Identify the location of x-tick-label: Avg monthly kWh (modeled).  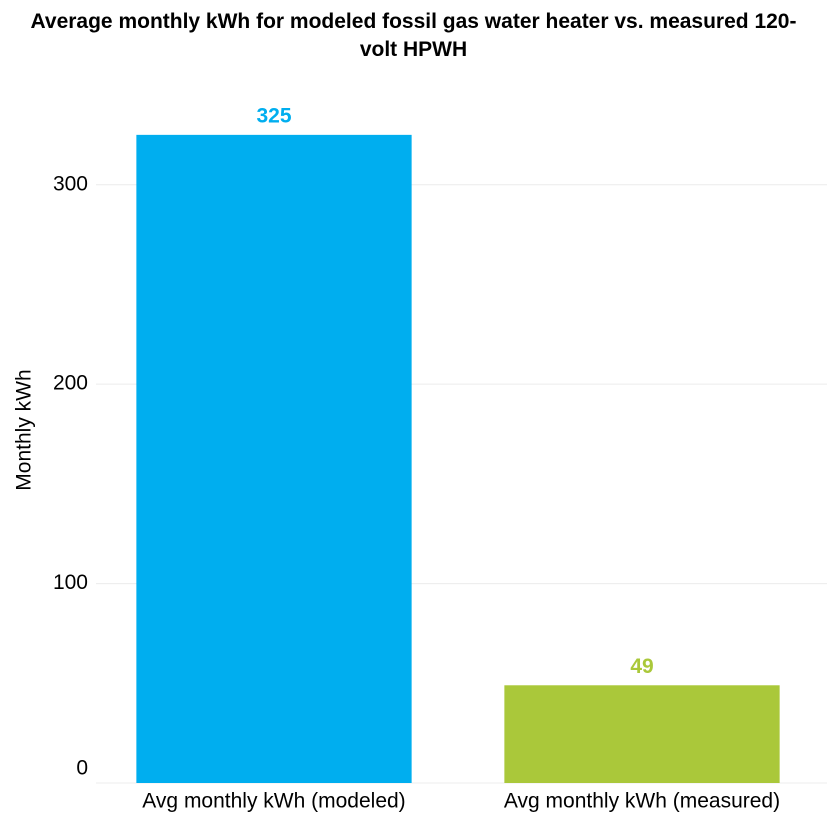
(273, 801).